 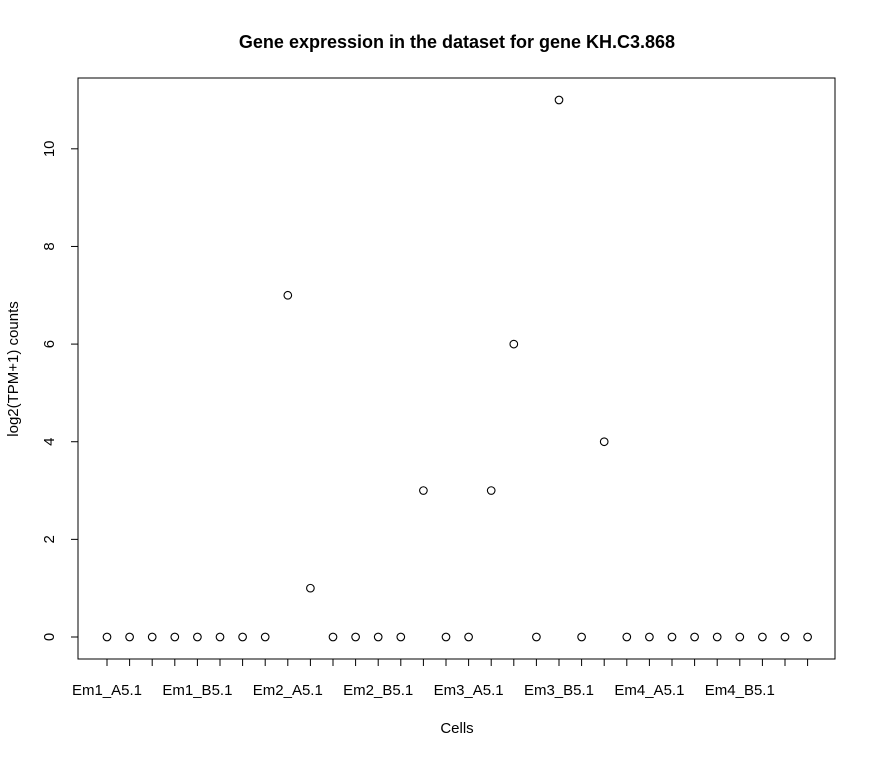 I want to click on y-tick-label: 6, so click(x=49, y=344).